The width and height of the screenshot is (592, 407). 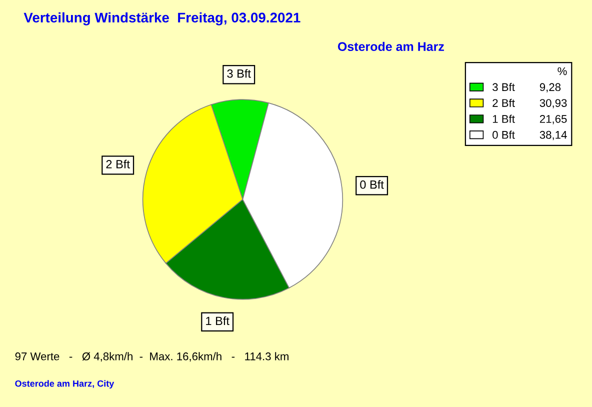 I want to click on legend-label: 3 Bft, so click(x=503, y=87).